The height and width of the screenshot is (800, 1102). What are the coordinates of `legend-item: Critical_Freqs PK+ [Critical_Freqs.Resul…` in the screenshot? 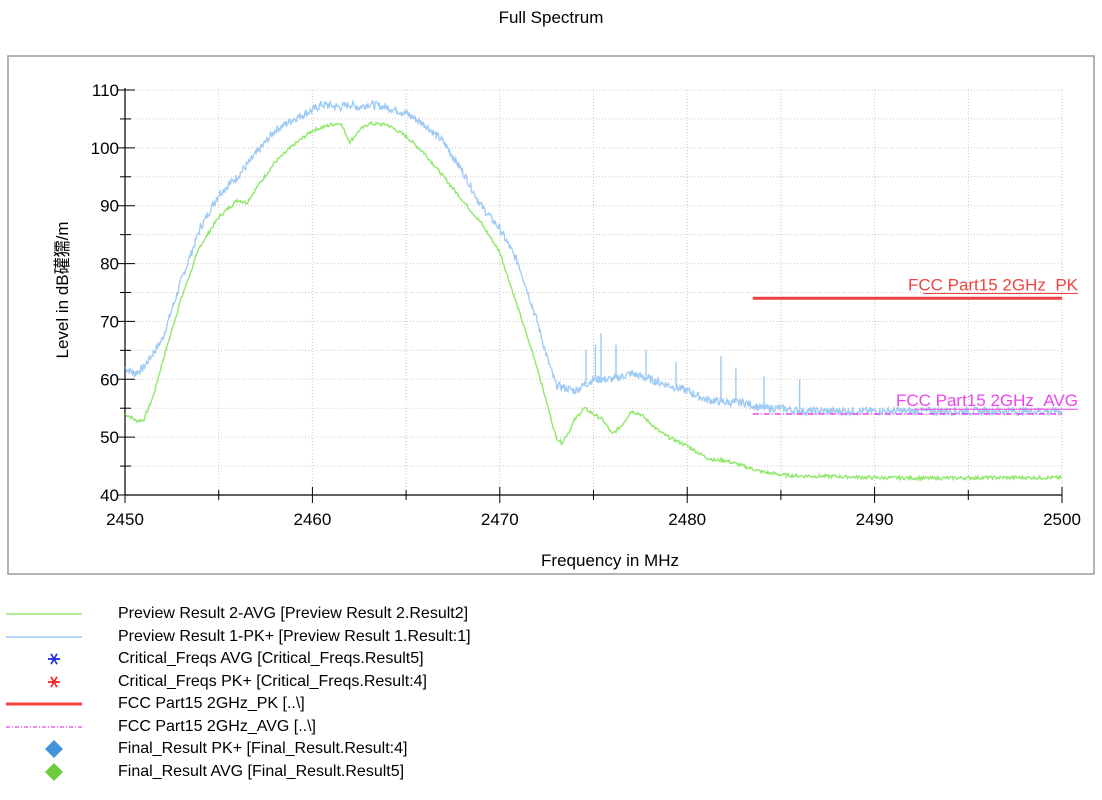 It's located at (350, 682).